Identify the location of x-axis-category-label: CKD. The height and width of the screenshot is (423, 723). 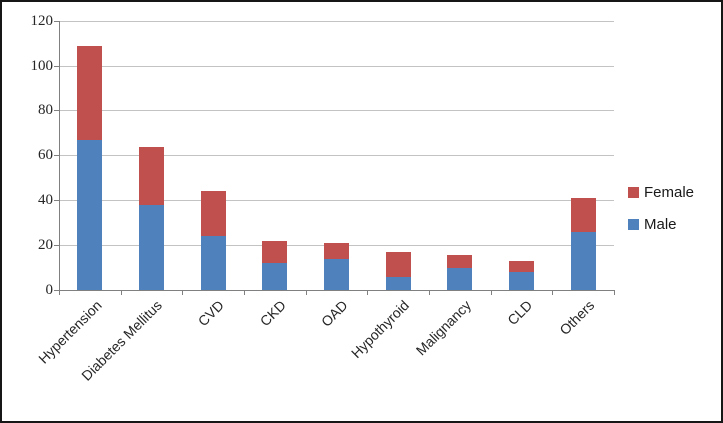
(273, 313).